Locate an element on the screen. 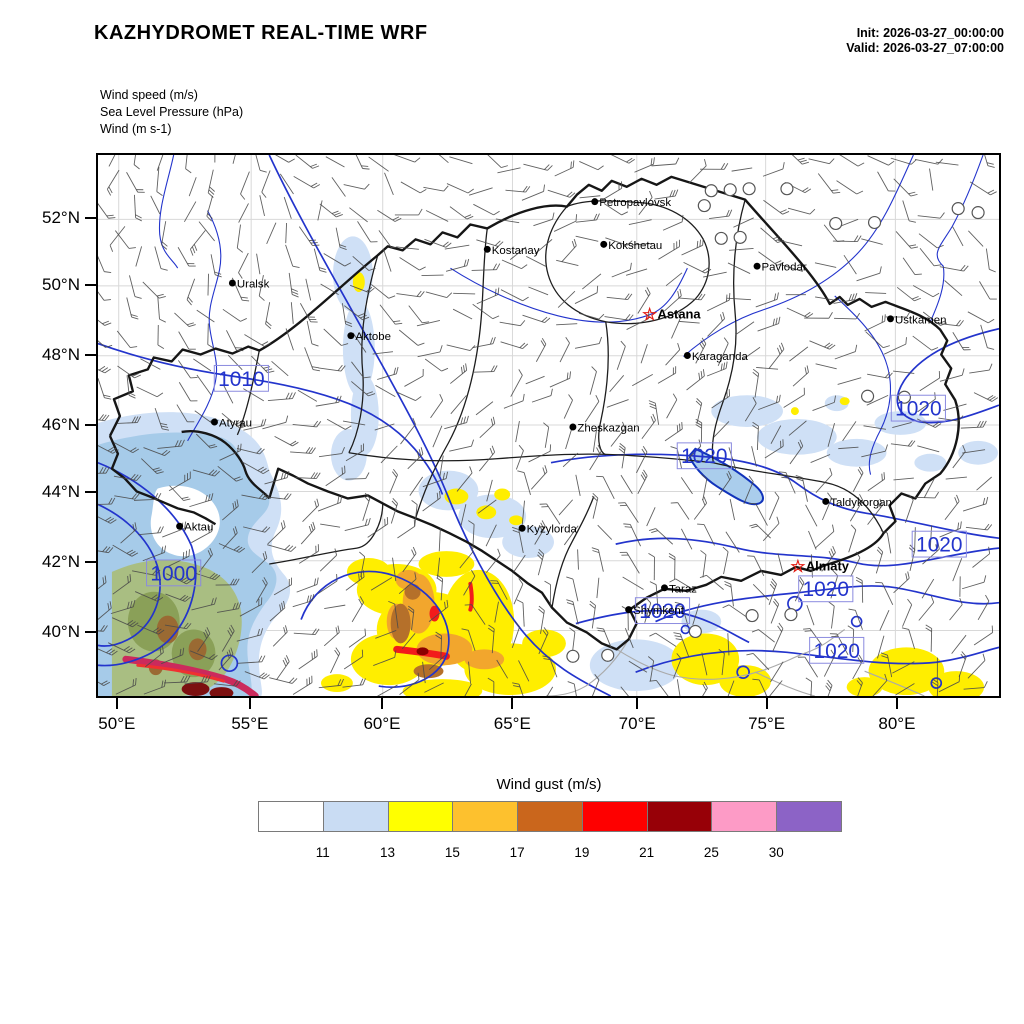 The image size is (1024, 1024). colorbar-tick-label: 21 is located at coordinates (647, 852).